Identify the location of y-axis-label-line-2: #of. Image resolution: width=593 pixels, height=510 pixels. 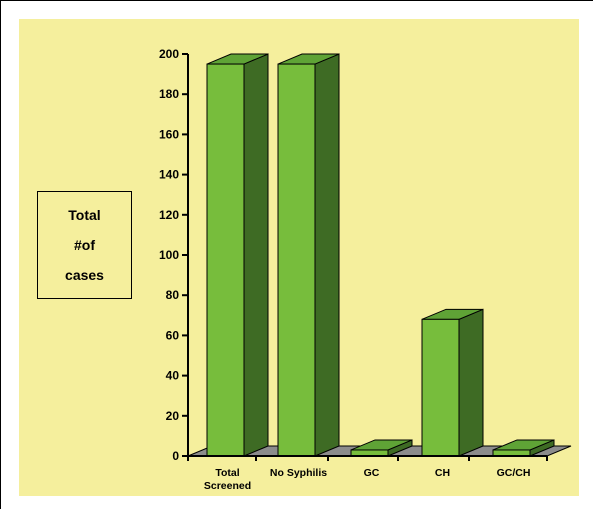
(84, 245).